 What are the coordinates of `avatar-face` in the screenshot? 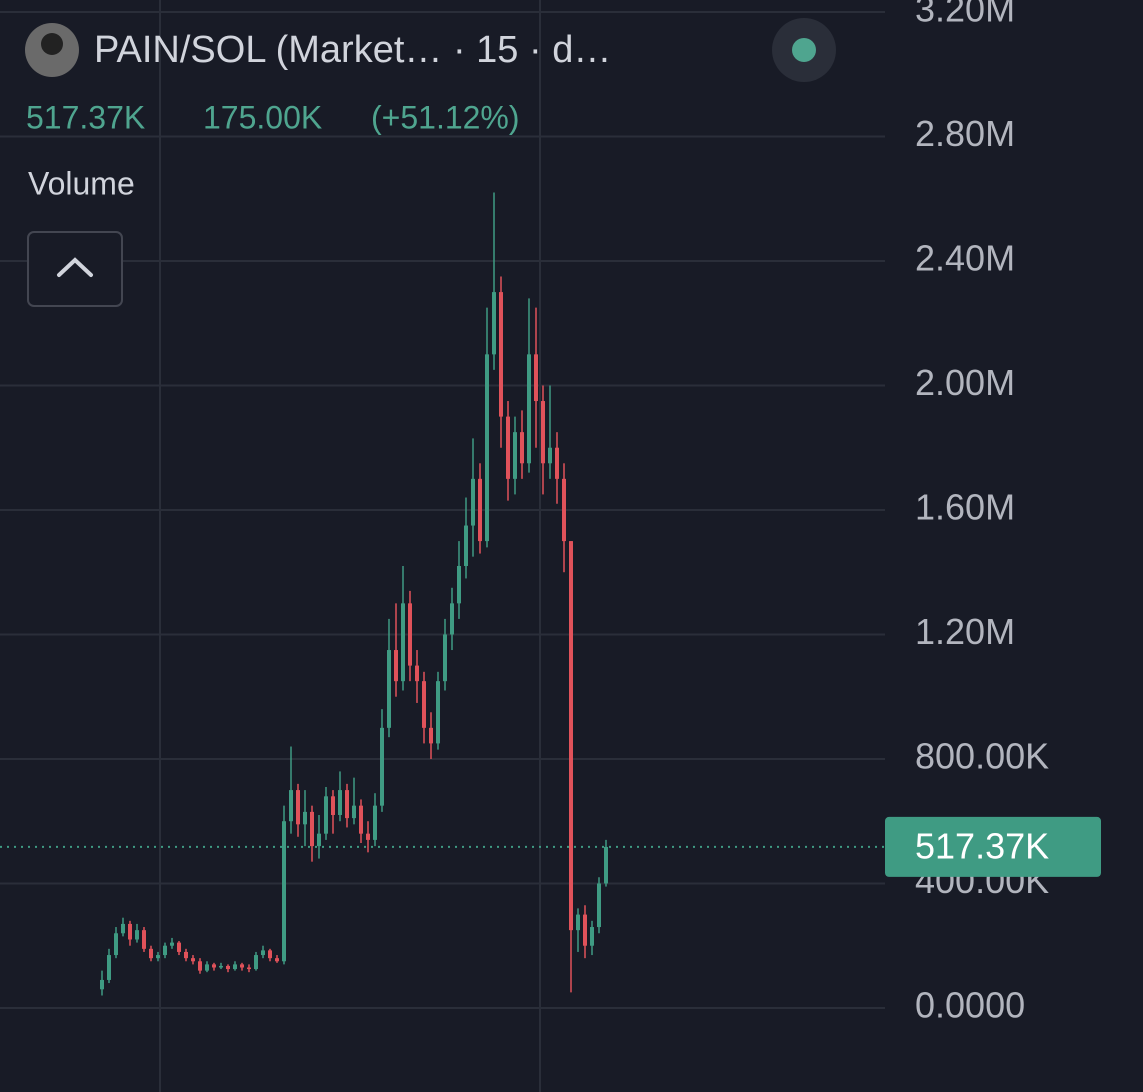 It's located at (52, 44).